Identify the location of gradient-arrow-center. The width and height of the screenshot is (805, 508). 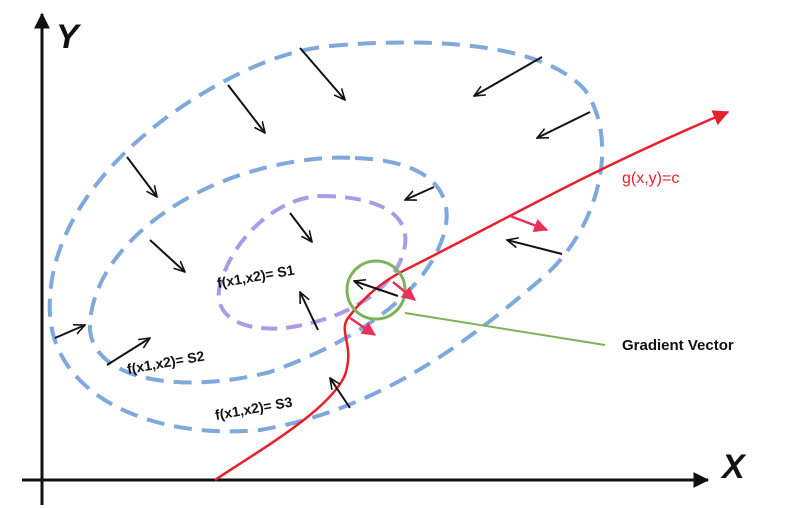
(404, 291).